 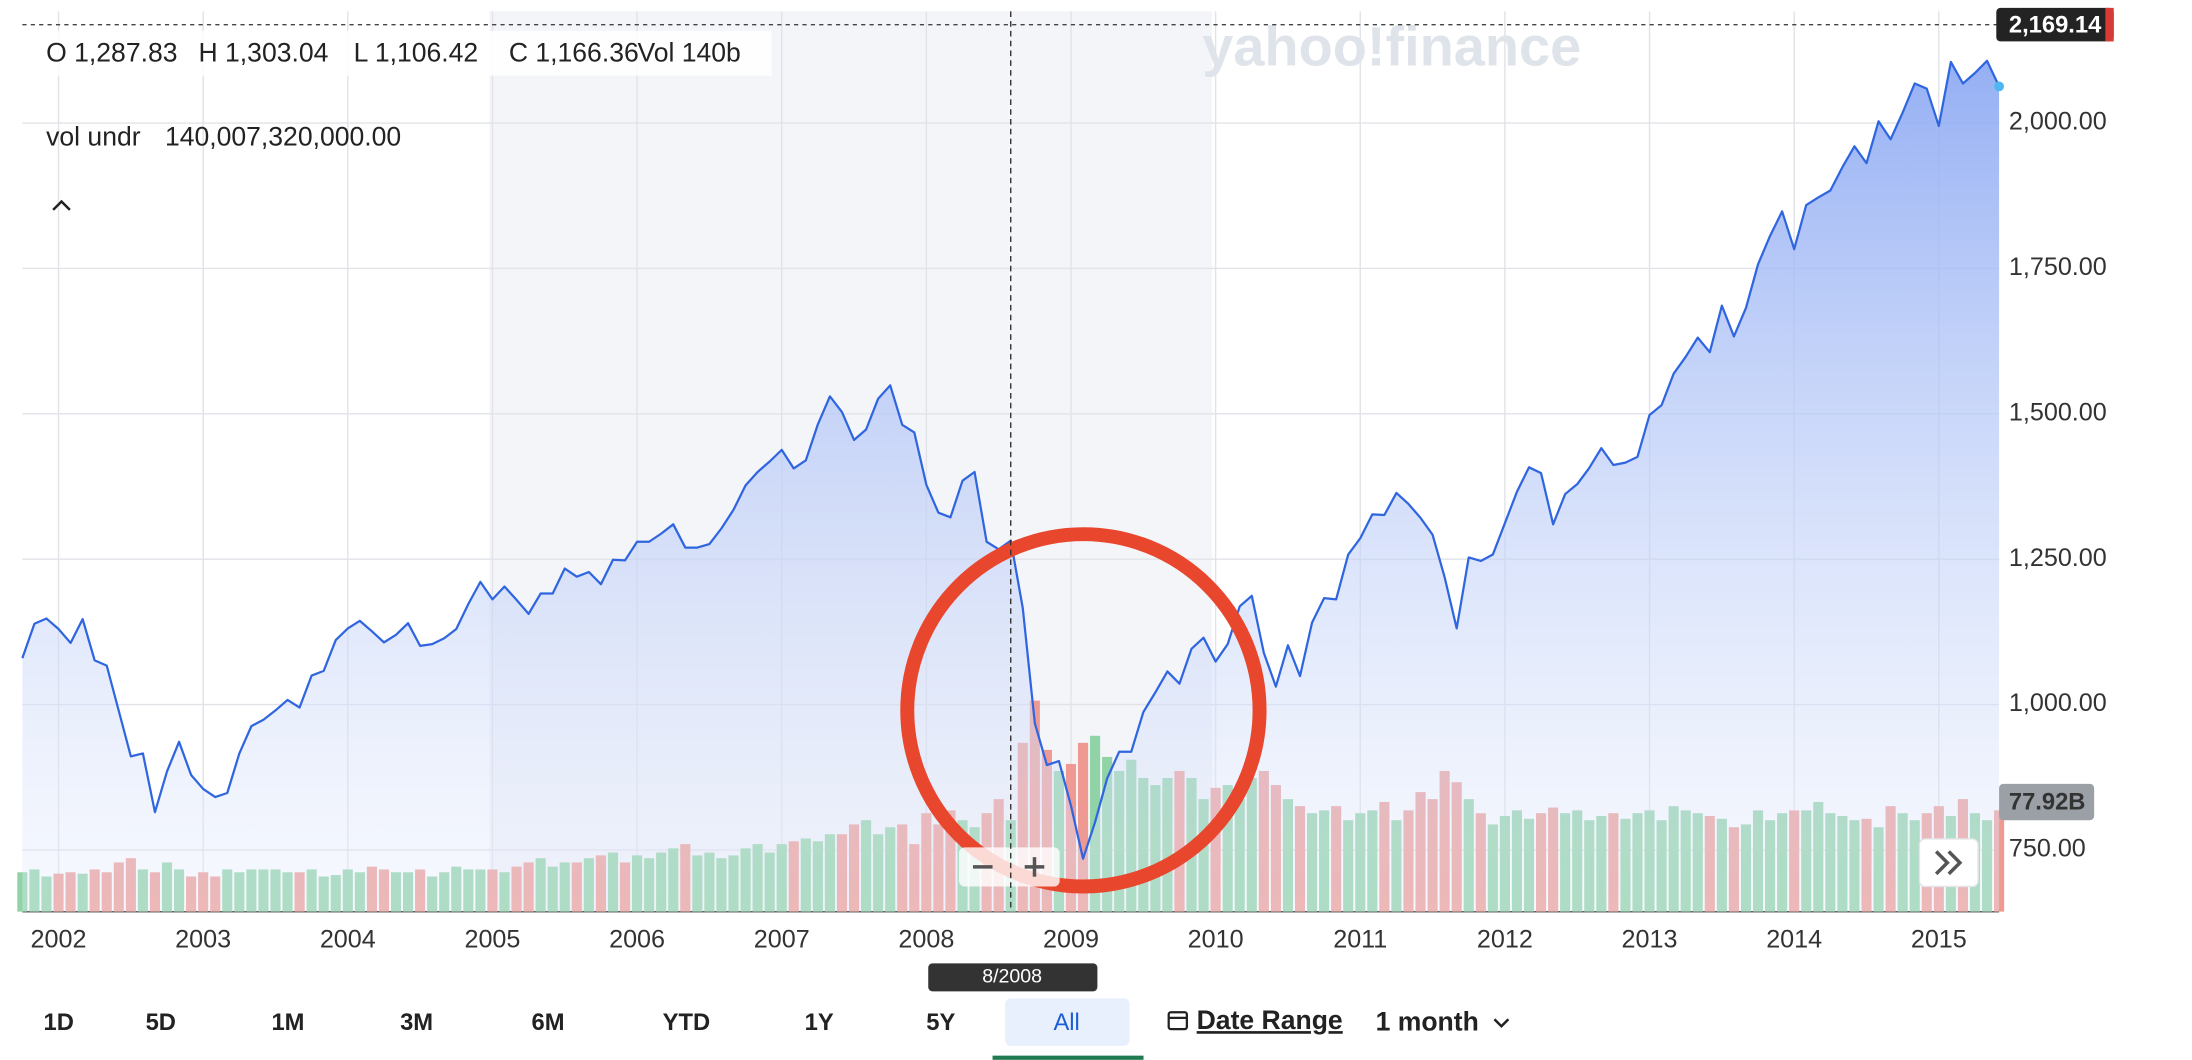 What do you see at coordinates (287, 1022) in the screenshot?
I see `range-button: 1M` at bounding box center [287, 1022].